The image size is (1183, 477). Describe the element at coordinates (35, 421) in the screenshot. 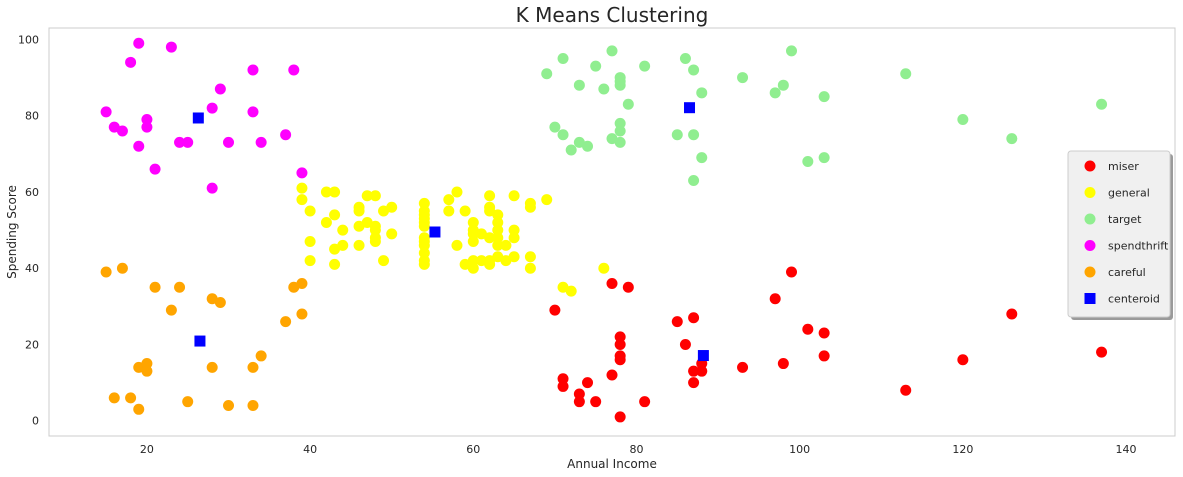

I see `y-tick-label: 0` at that location.